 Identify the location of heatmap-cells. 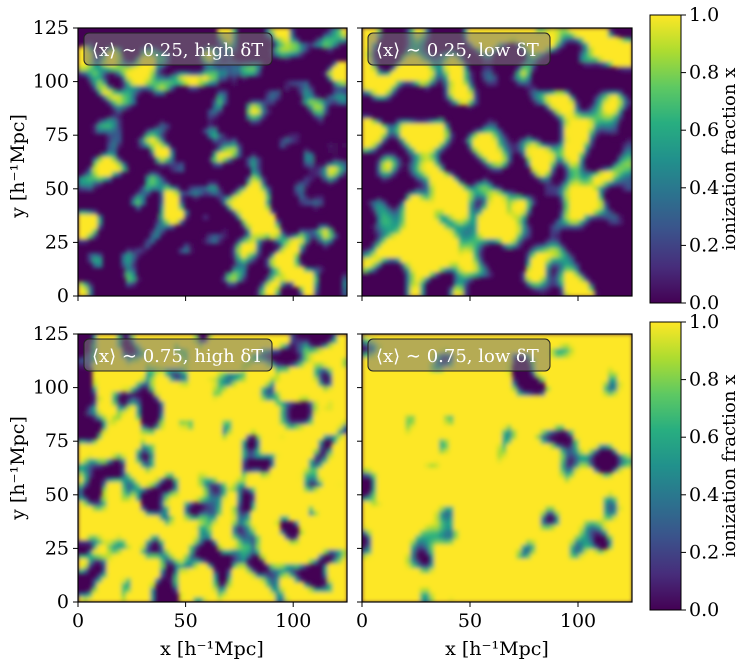
(212, 162).